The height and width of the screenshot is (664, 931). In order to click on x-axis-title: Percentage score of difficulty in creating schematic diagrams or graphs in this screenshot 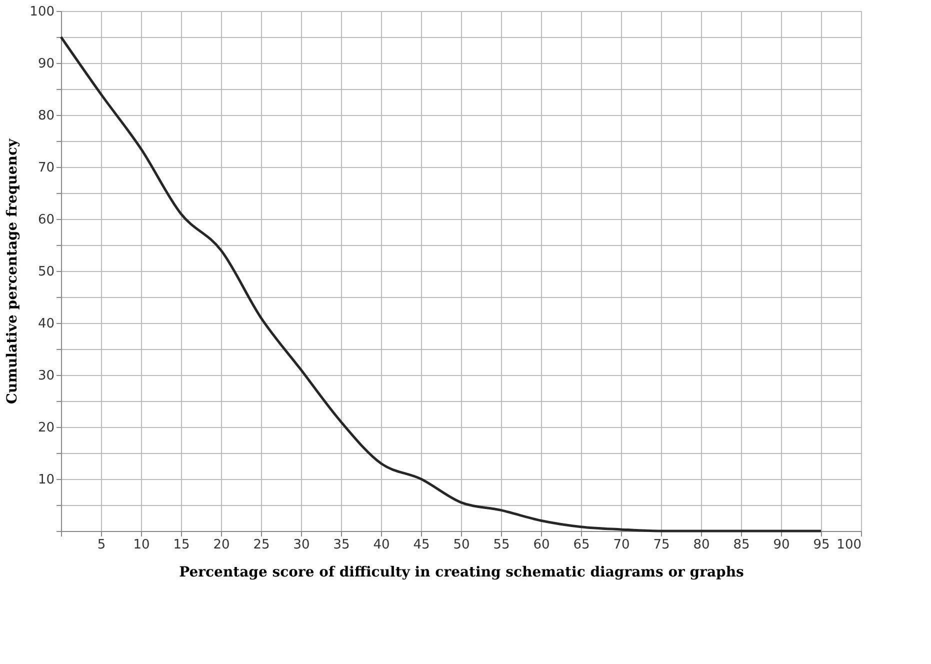, I will do `click(461, 572)`.